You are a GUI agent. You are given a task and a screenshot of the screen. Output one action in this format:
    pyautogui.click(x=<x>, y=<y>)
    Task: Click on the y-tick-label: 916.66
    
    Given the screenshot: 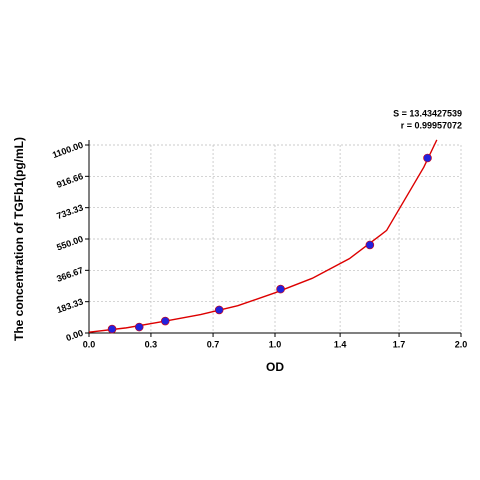 What is the action you would take?
    pyautogui.click(x=69, y=180)
    